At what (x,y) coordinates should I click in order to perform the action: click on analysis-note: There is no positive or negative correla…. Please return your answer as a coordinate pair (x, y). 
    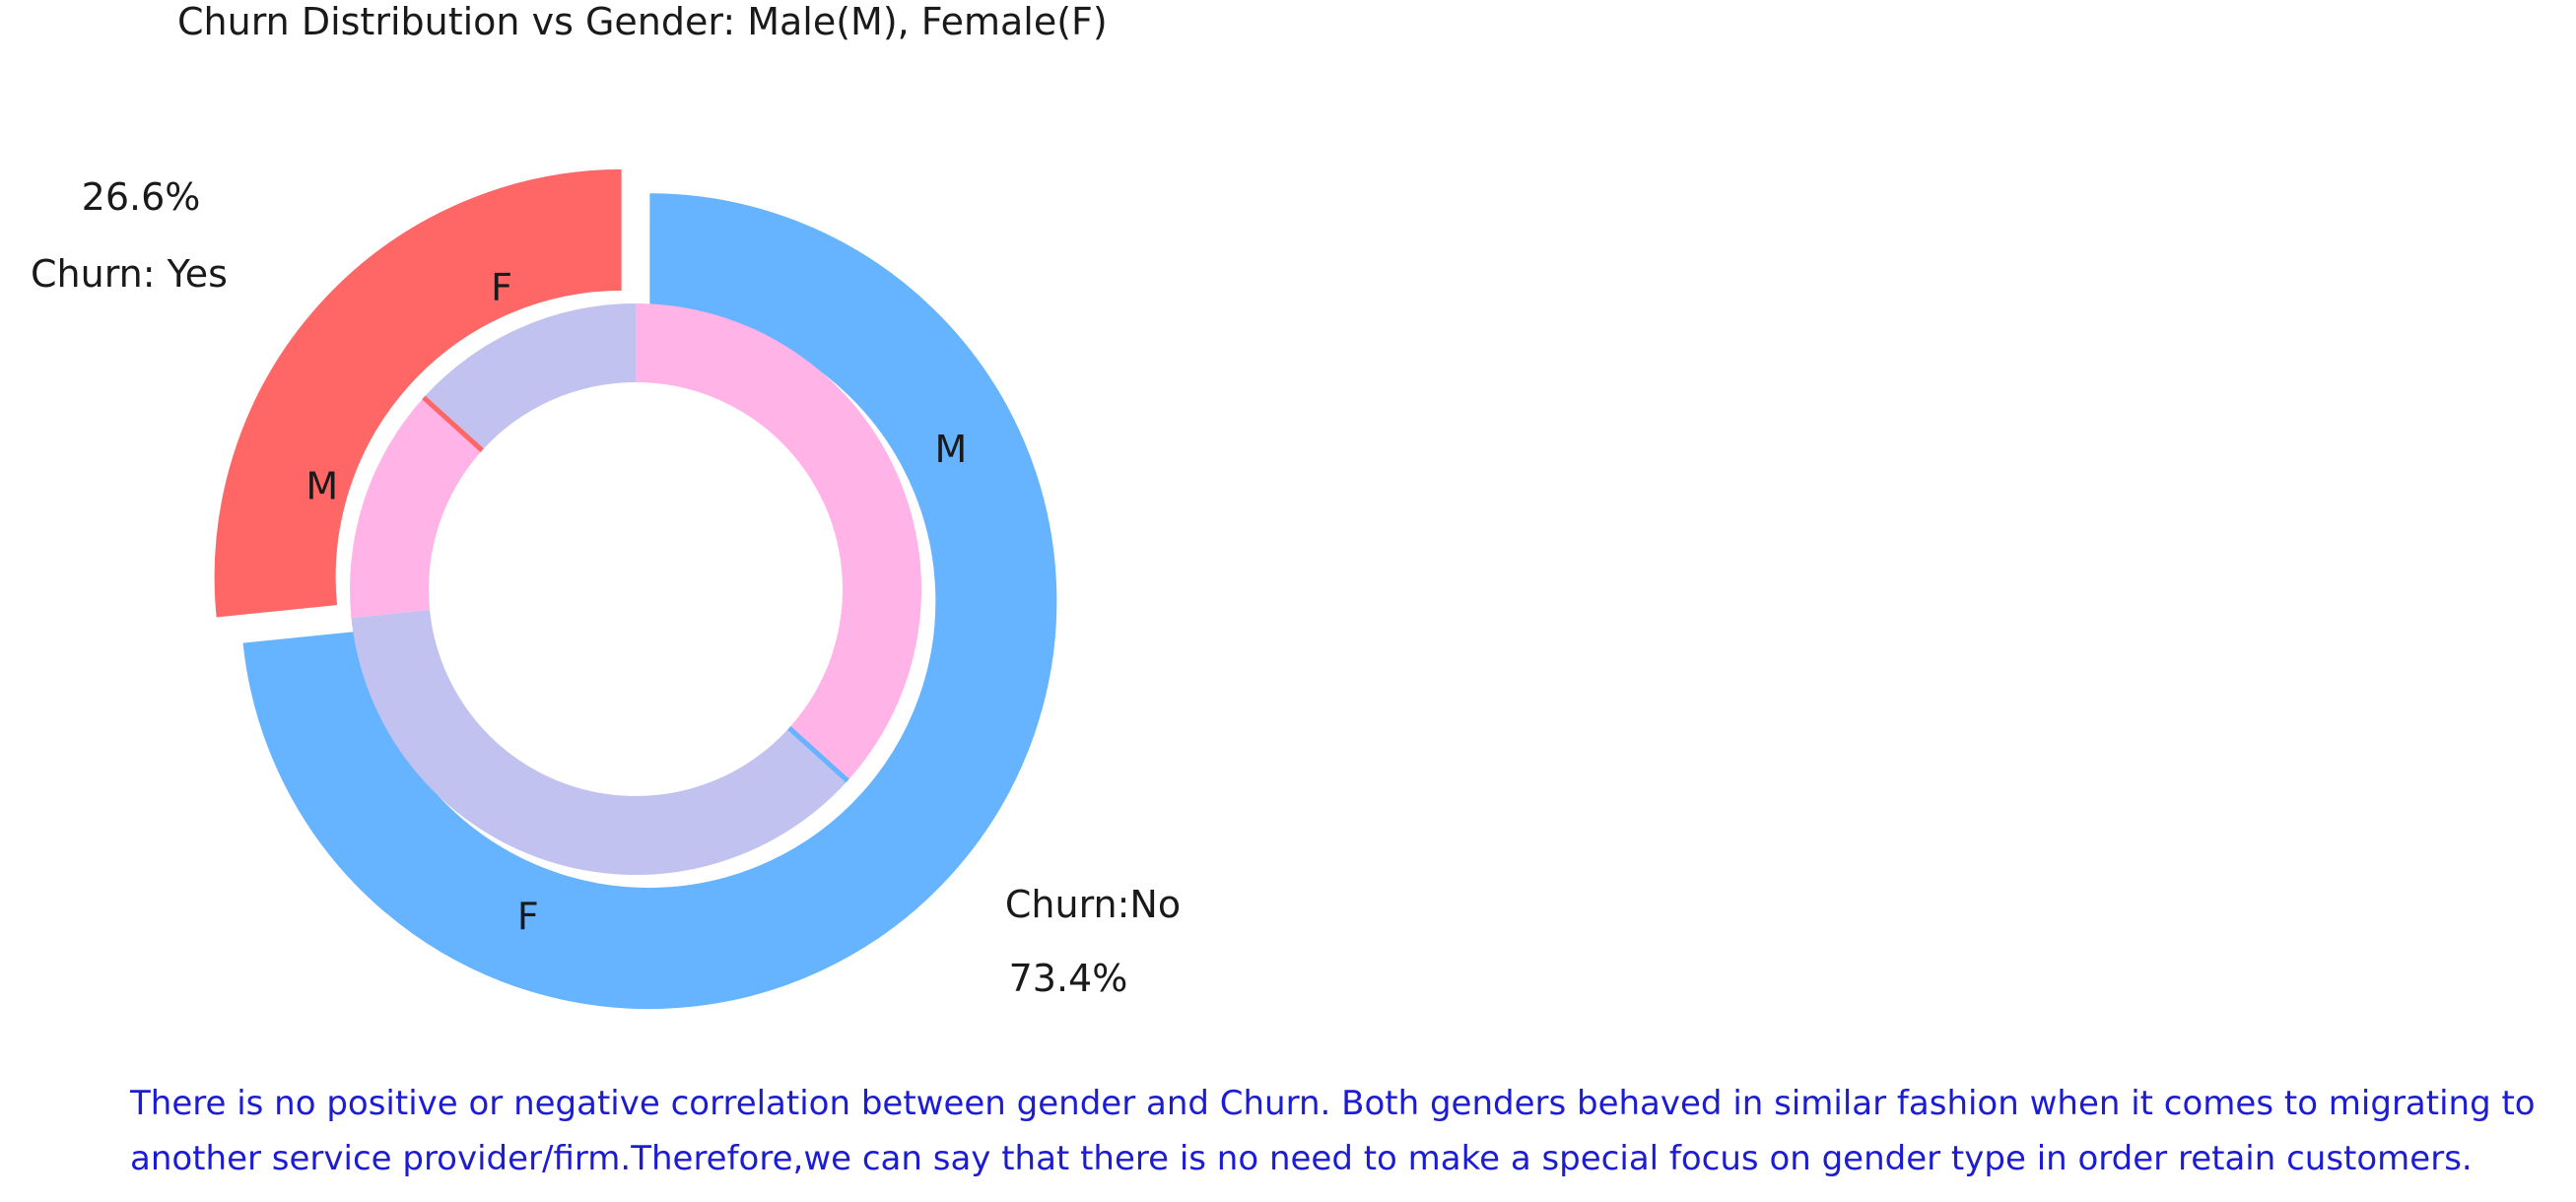
    Looking at the image, I should click on (1333, 1131).